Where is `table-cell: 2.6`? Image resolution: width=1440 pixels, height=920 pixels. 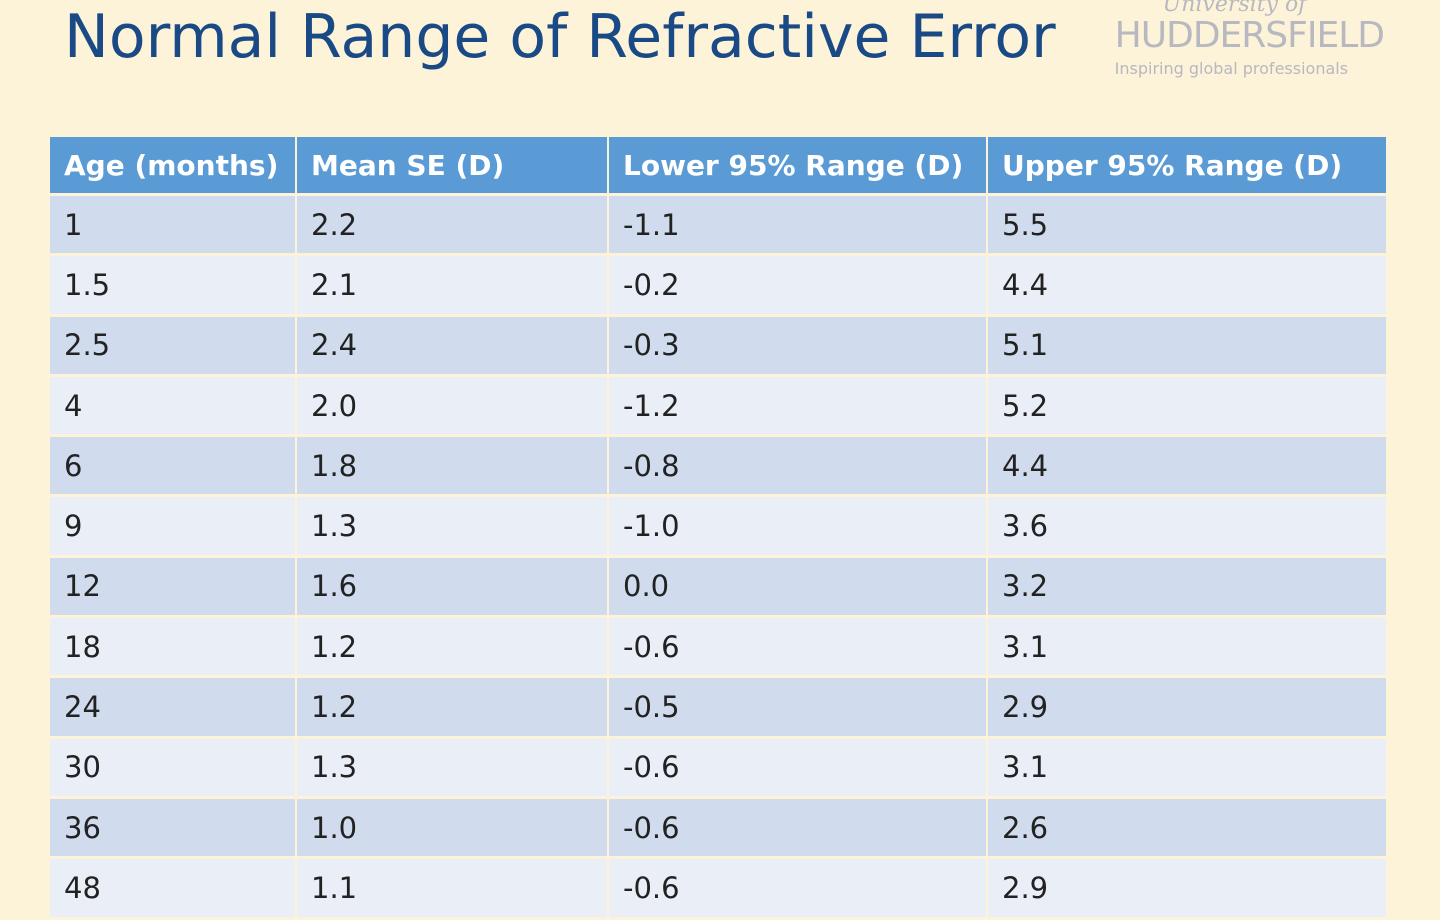
table-cell: 2.6 is located at coordinates (1187, 827).